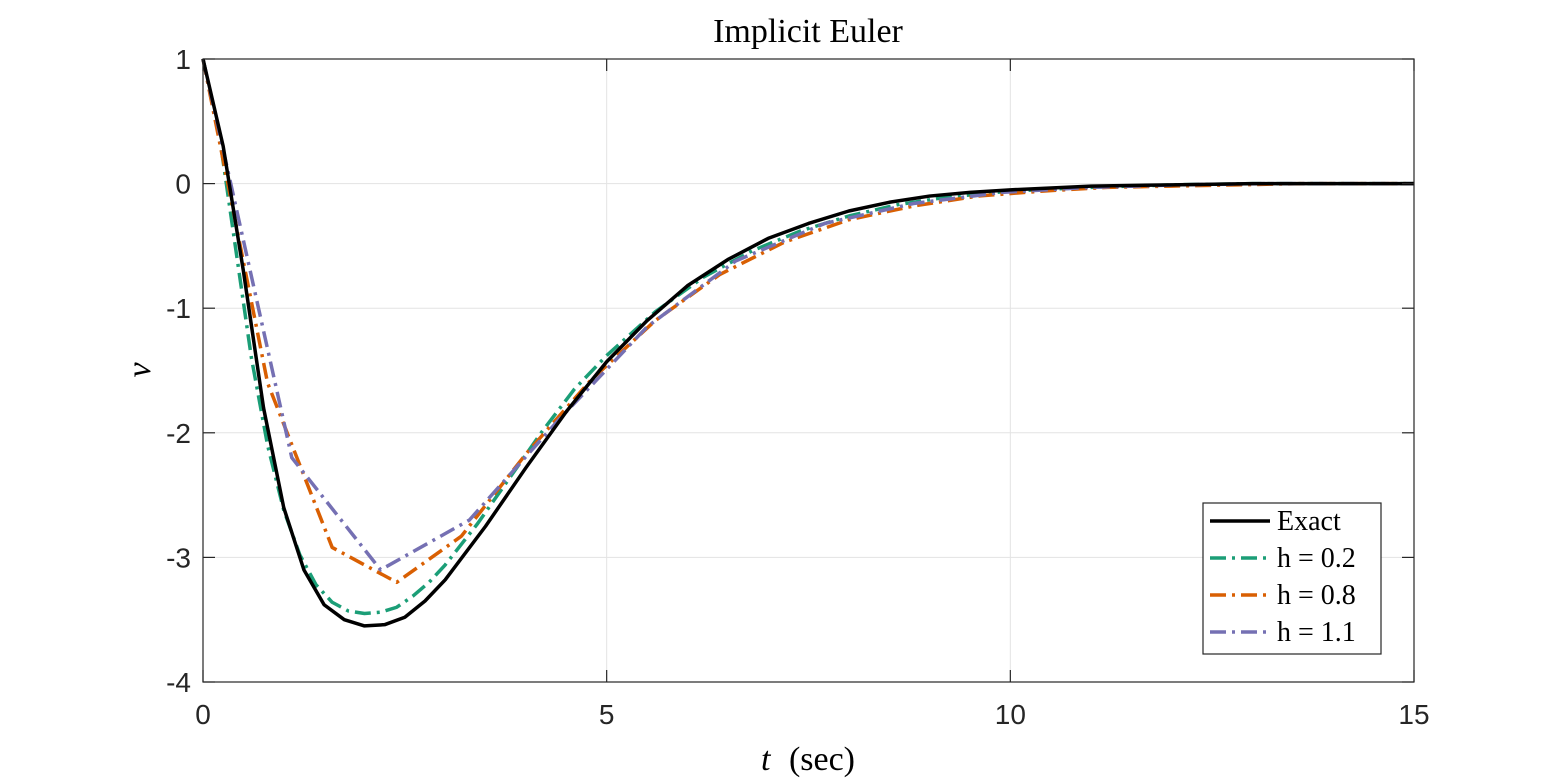  What do you see at coordinates (1309, 521) in the screenshot?
I see `legend-entry: Exact` at bounding box center [1309, 521].